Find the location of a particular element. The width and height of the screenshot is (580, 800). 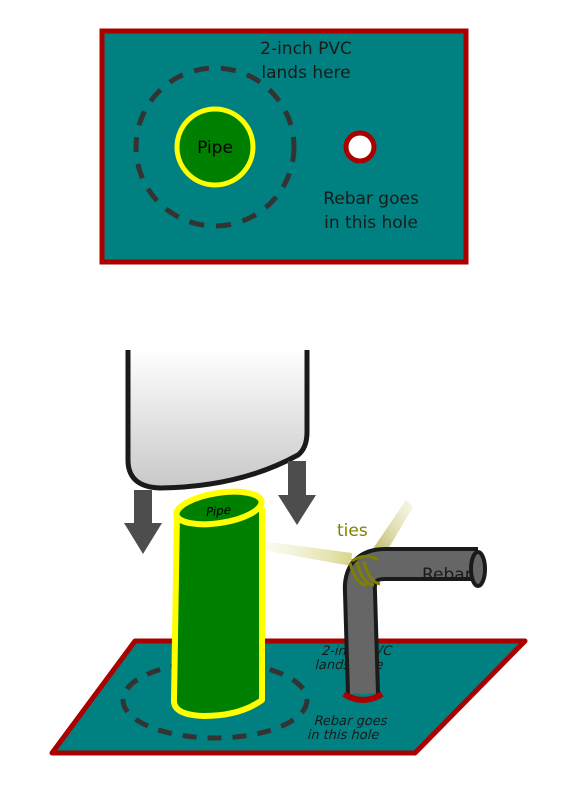

tie-strand-left is located at coordinates (307, 553).